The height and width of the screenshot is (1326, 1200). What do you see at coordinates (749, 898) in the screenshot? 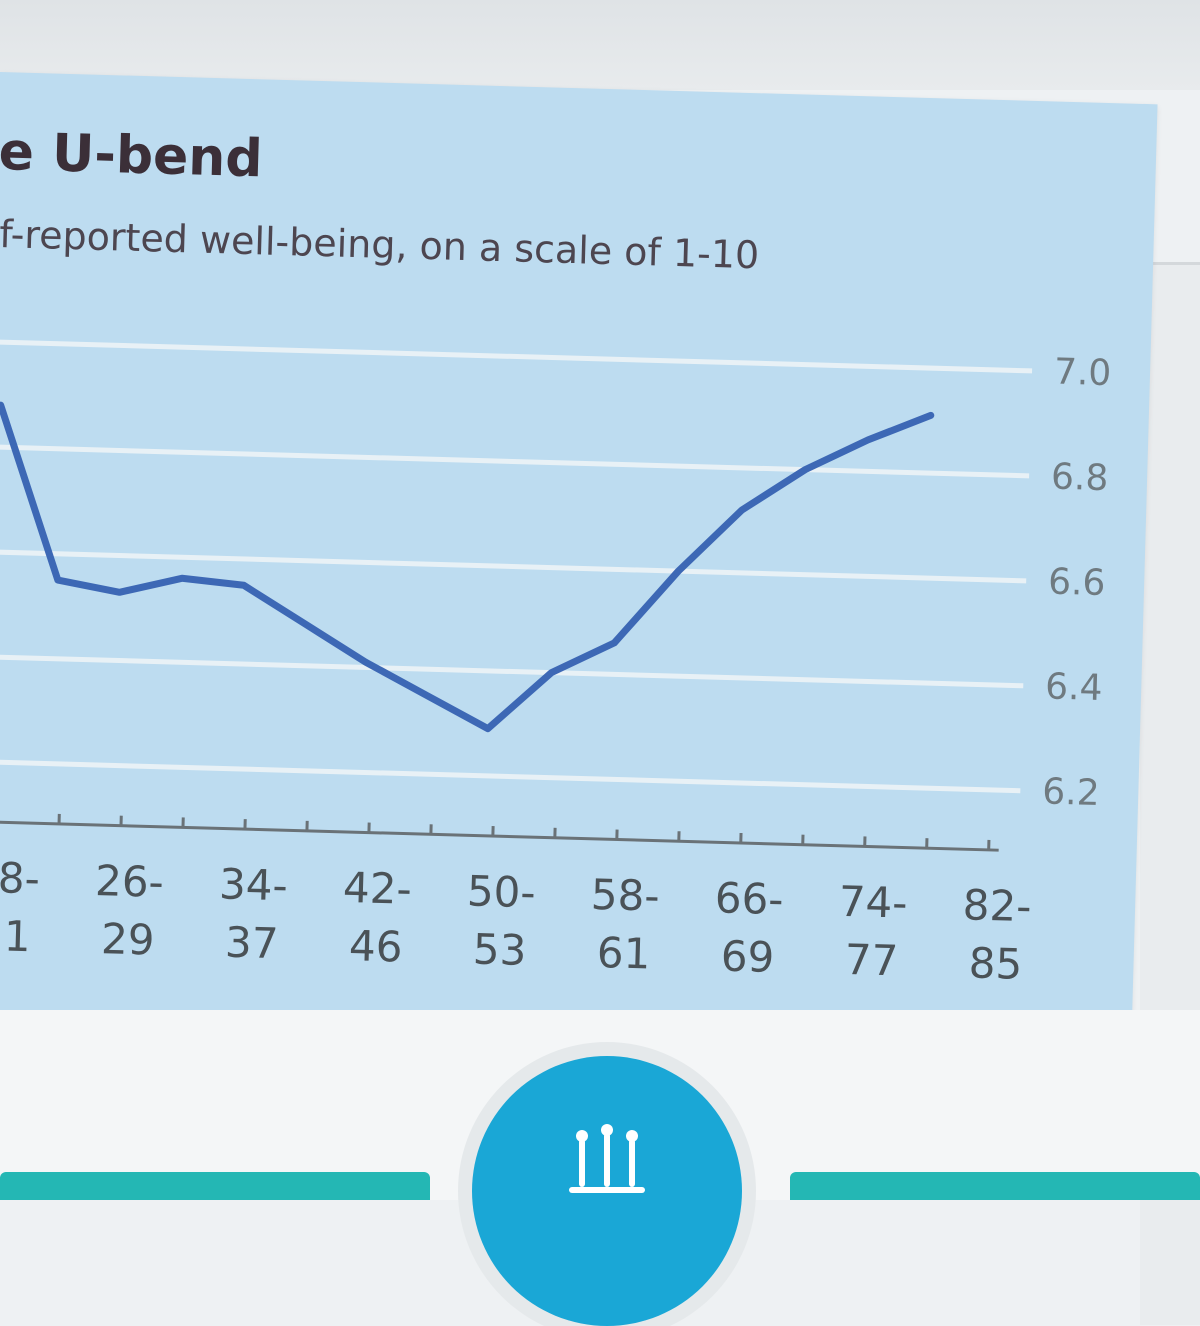
I see `x-tick-label-line: 66-` at bounding box center [749, 898].